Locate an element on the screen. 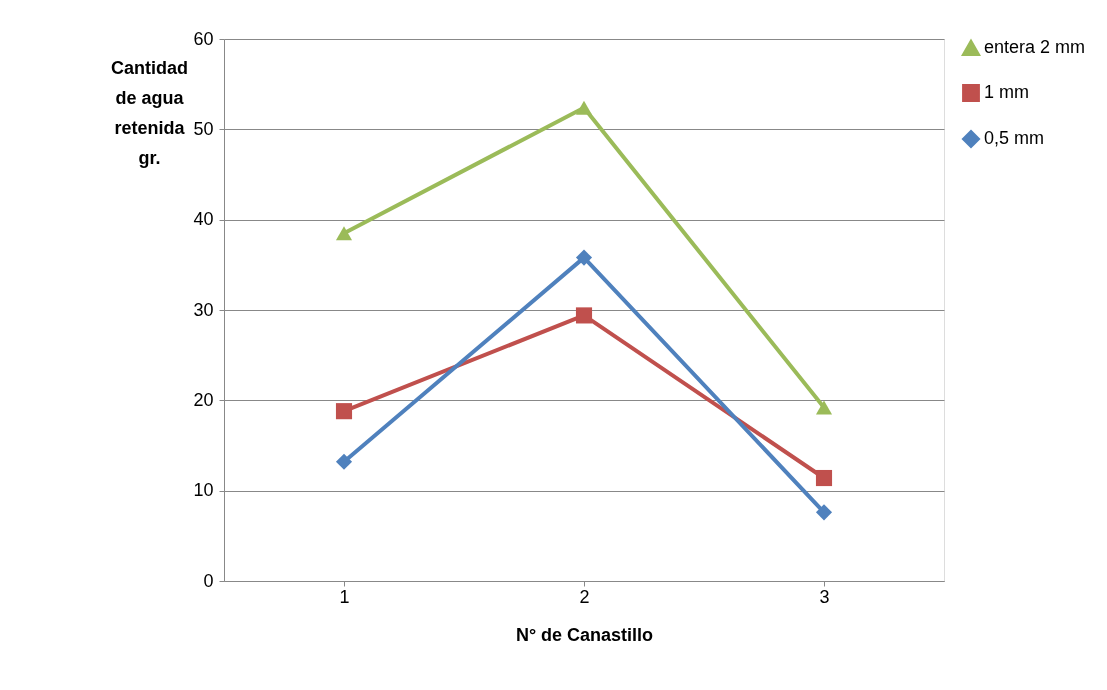 The width and height of the screenshot is (1107, 690). y-tick-label: 50 is located at coordinates (203, 128).